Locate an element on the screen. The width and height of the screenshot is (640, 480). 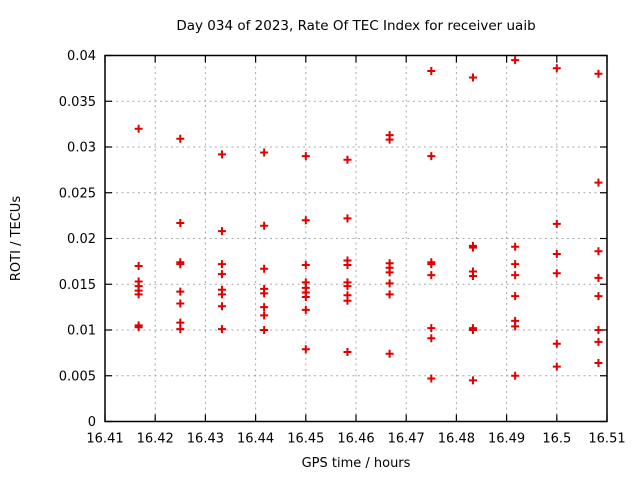
y-tick-label: 0.03 is located at coordinates (81, 148).